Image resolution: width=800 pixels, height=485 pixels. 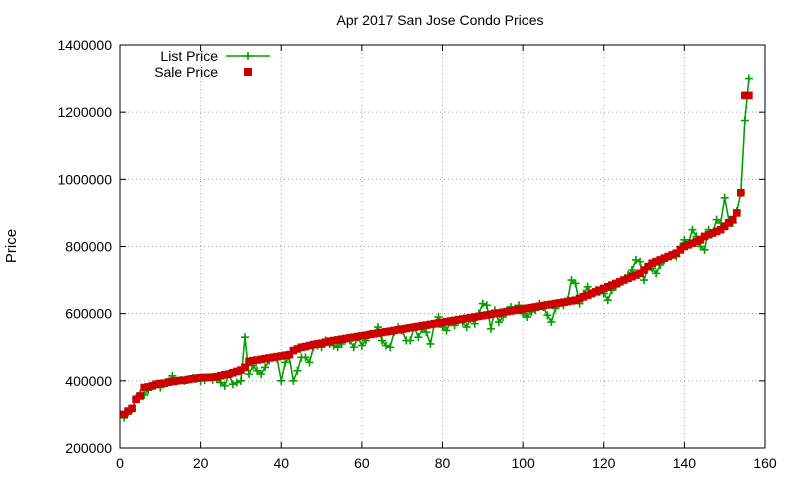 What do you see at coordinates (120, 463) in the screenshot?
I see `x-tick-label: 0` at bounding box center [120, 463].